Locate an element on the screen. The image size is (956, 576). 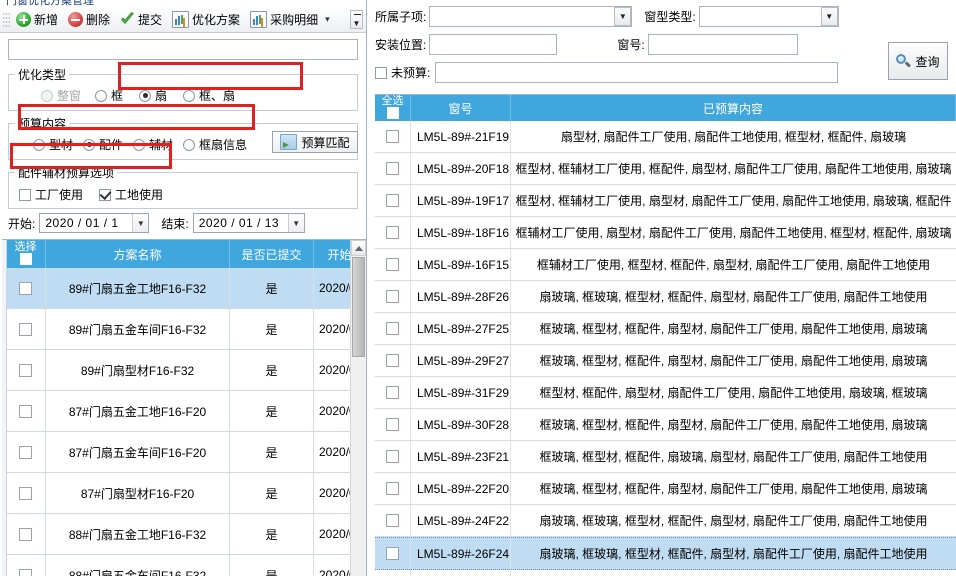
window-type-select: ▼ is located at coordinates (768, 16).